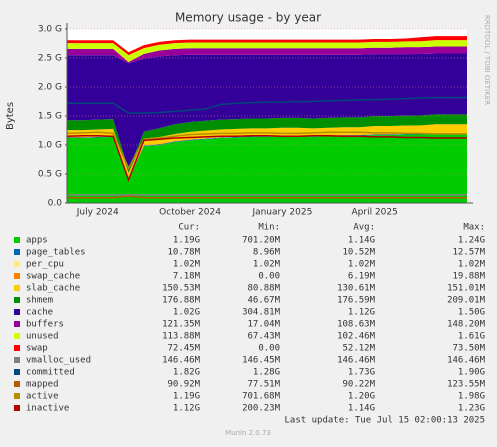 The width and height of the screenshot is (497, 447). I want to click on legend-stat: 1.28G, so click(266, 373).